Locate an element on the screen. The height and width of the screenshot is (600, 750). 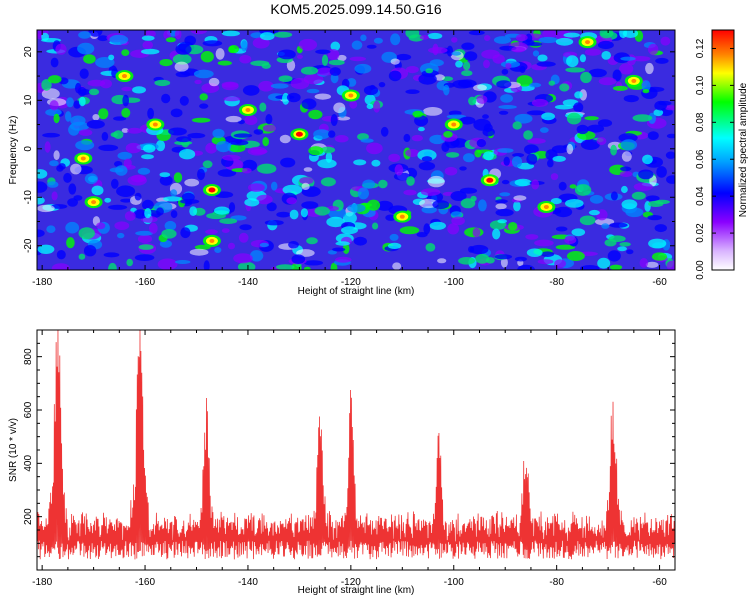
y-tick-label: 200 is located at coordinates (28, 516).